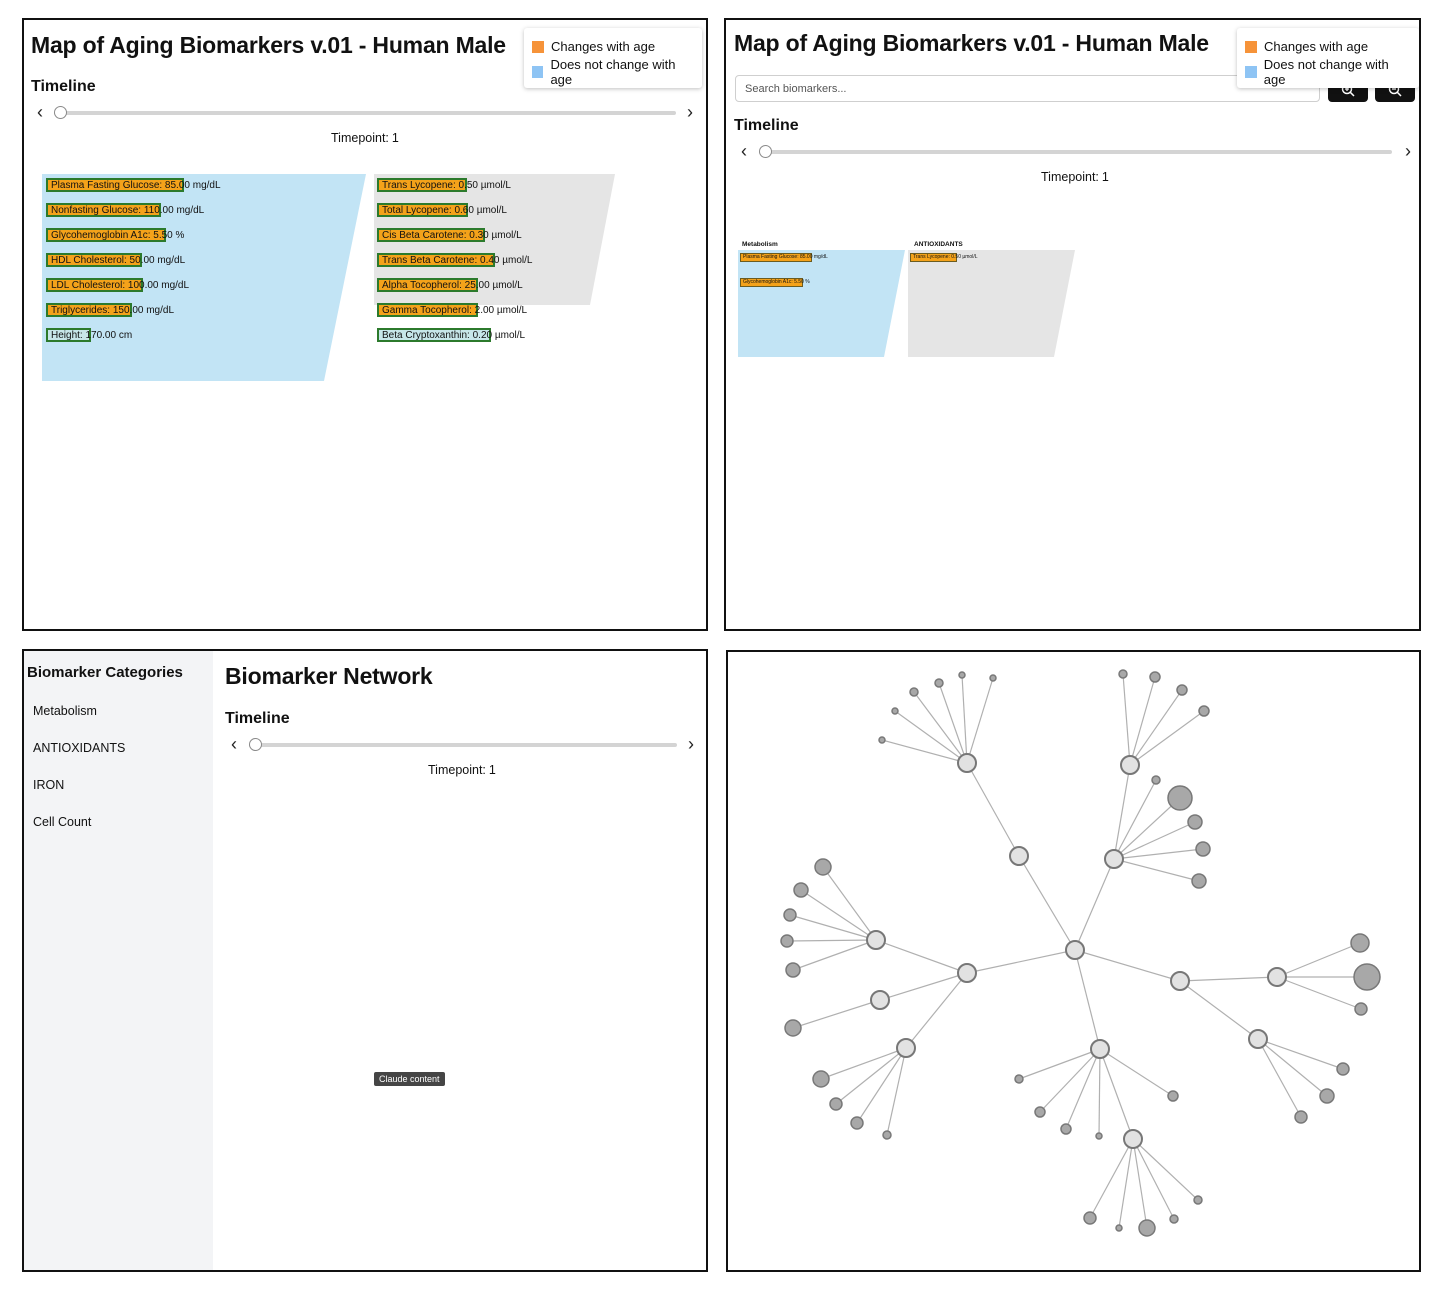 This screenshot has width=1443, height=1292. I want to click on biomarker-item: HDL Cholesterol: 50.00 mg/dL, so click(115, 261).